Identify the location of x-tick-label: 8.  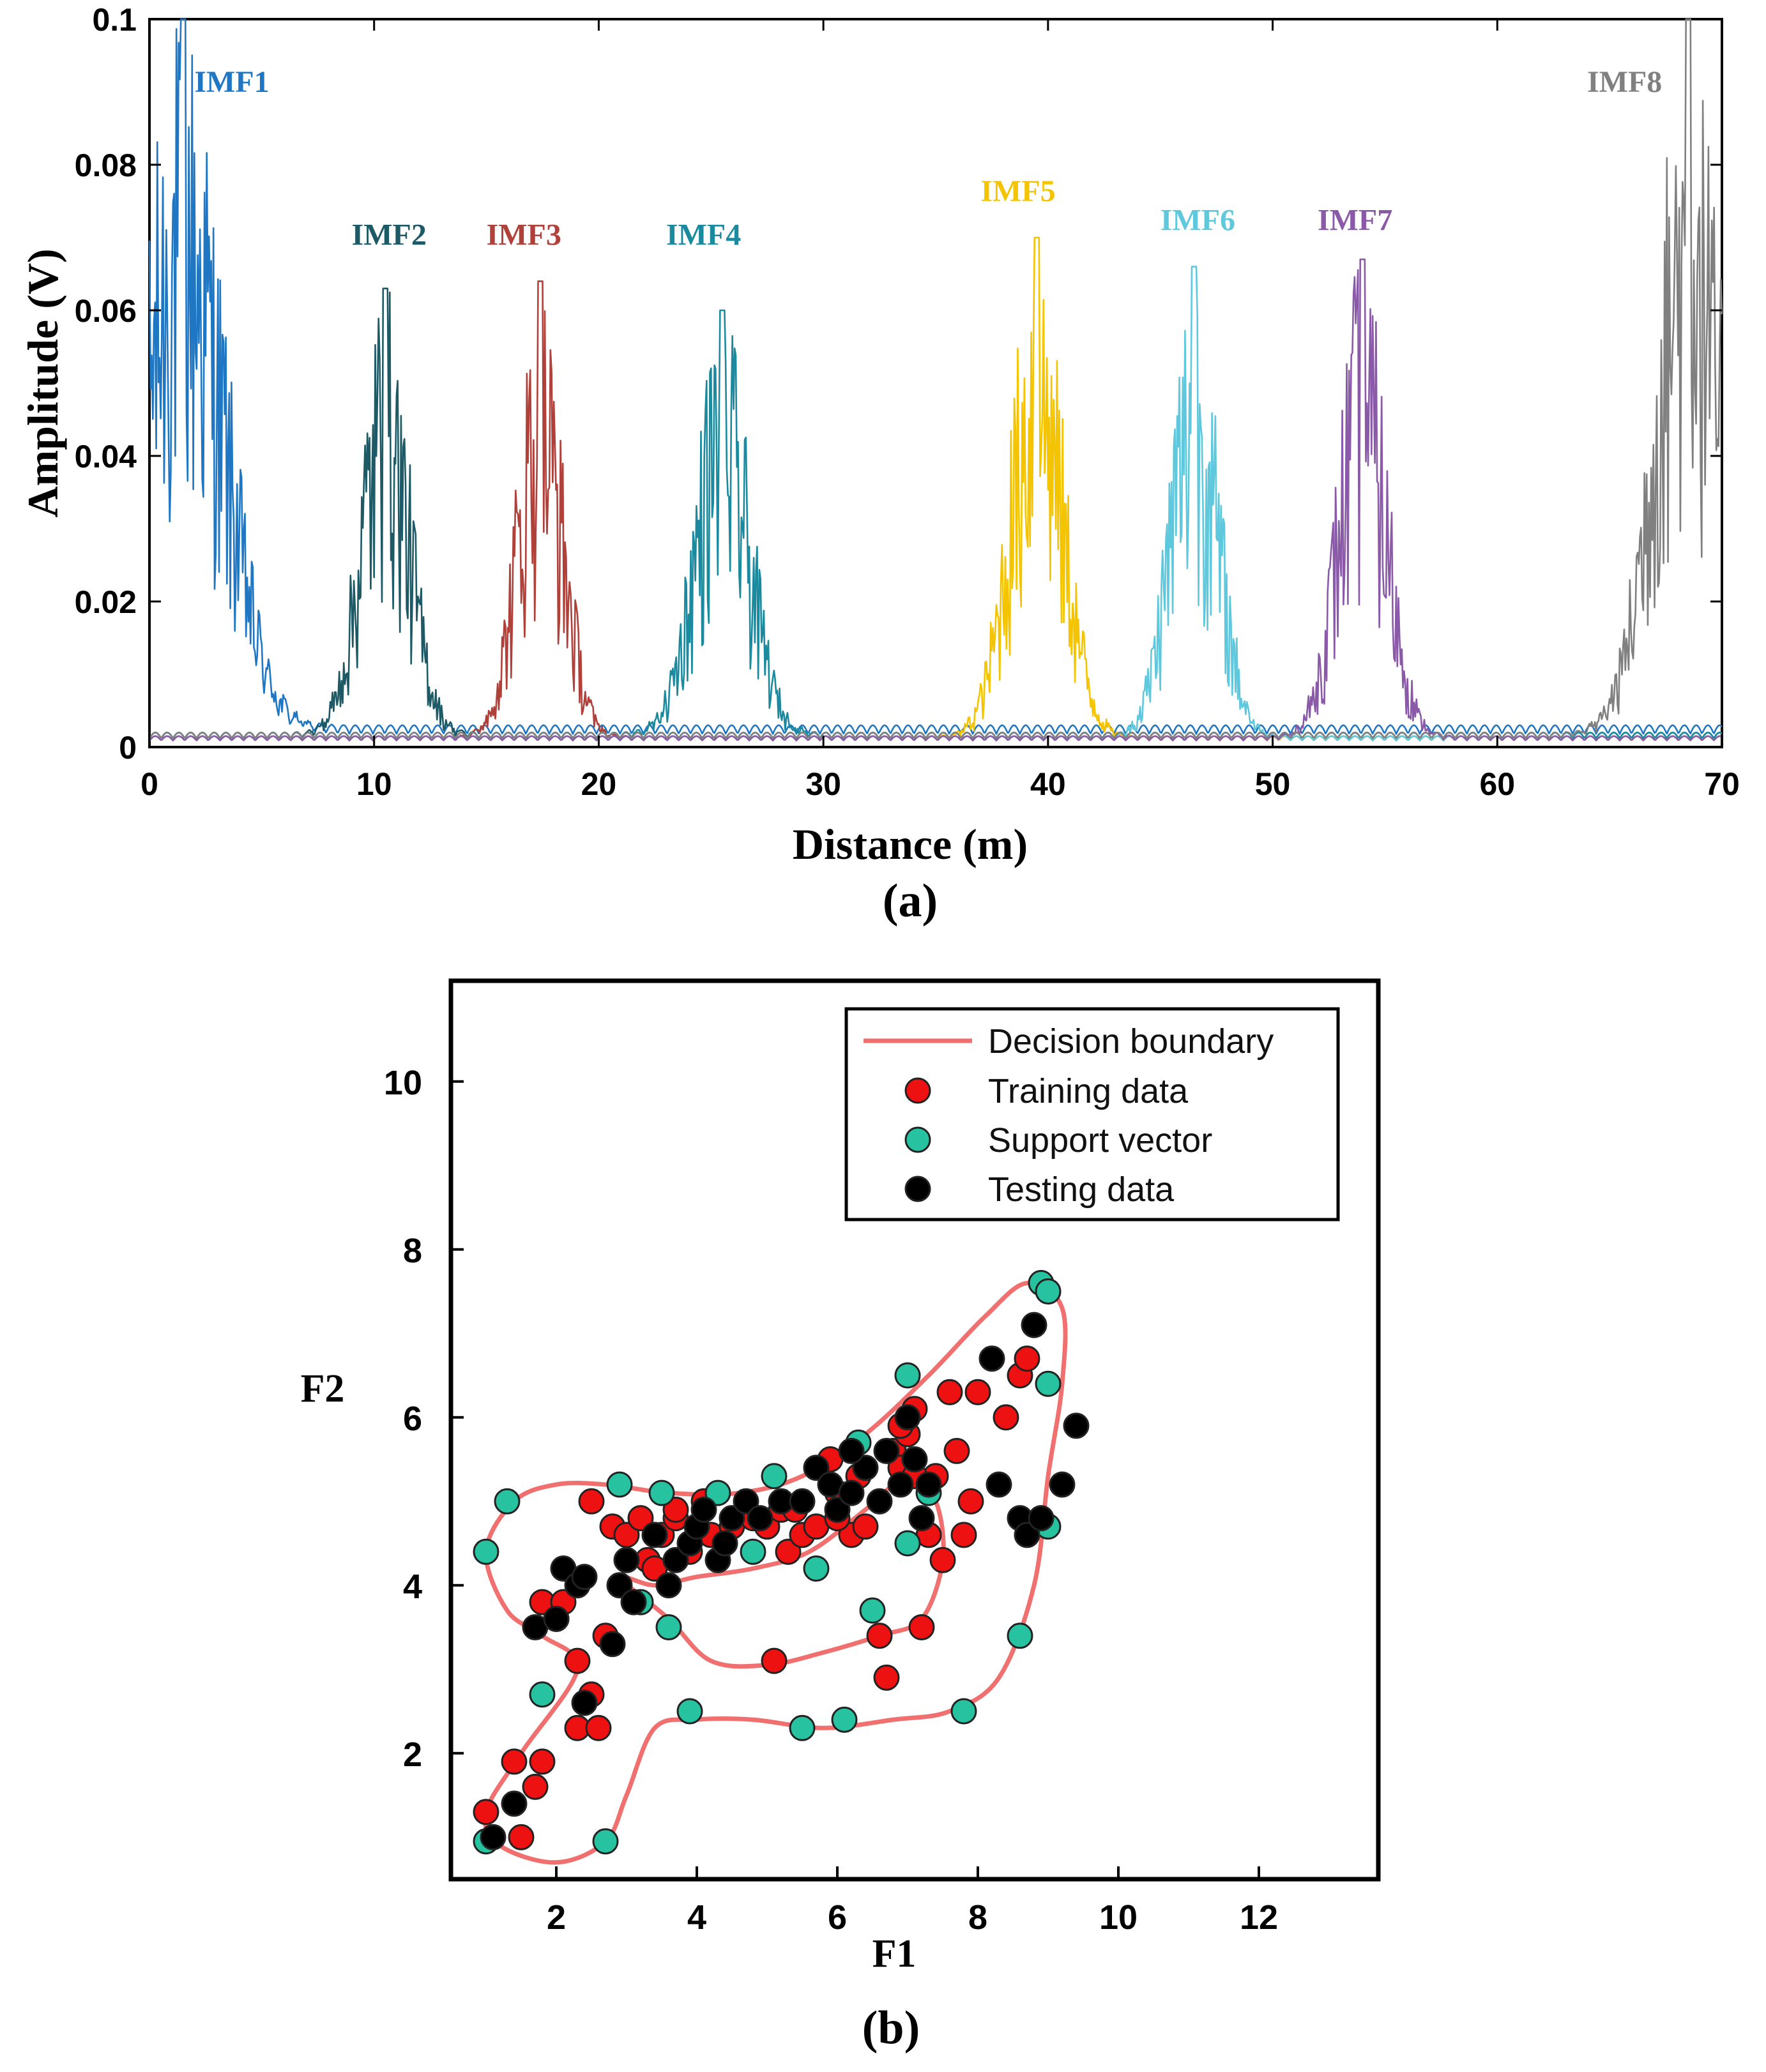
(977, 1917).